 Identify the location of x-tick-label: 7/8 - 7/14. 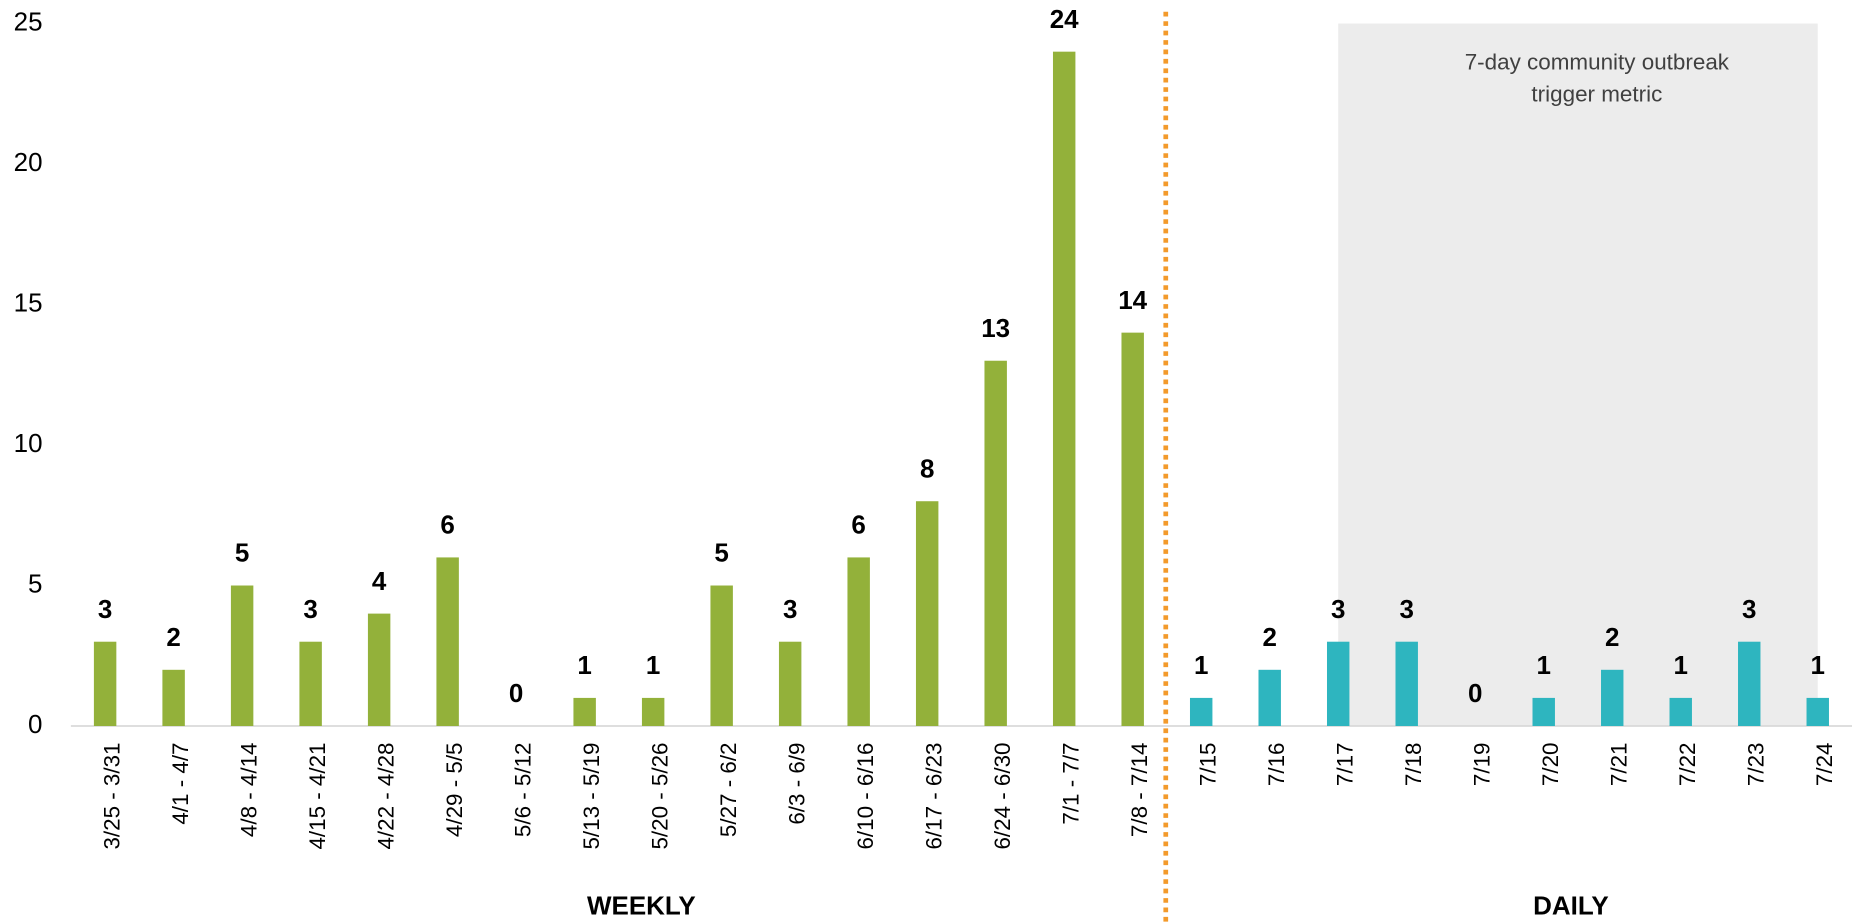
(1139, 790).